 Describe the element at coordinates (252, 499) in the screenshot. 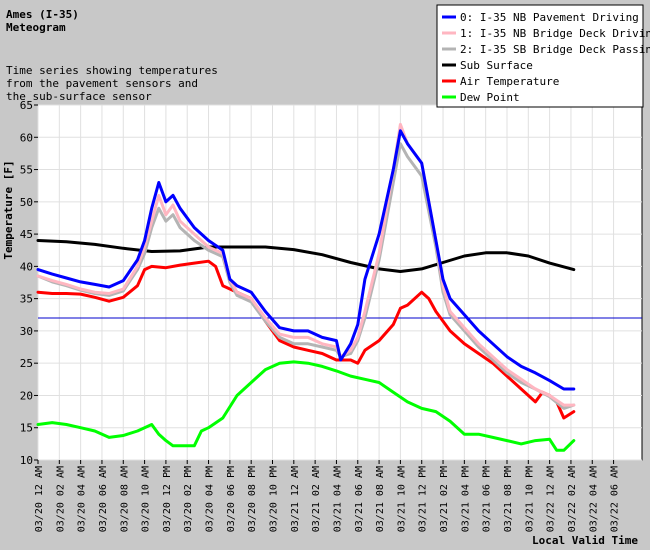

I see `x-tick-label: 03/20 08 PM` at that location.